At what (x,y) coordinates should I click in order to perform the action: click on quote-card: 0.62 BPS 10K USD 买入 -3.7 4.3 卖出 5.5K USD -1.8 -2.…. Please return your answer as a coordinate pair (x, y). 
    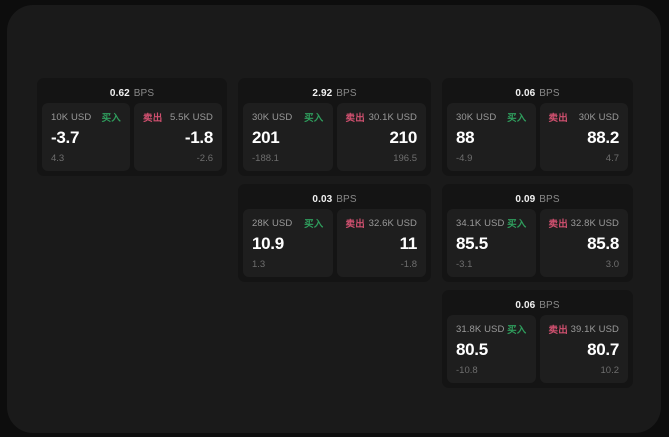
    Looking at the image, I should click on (132, 127).